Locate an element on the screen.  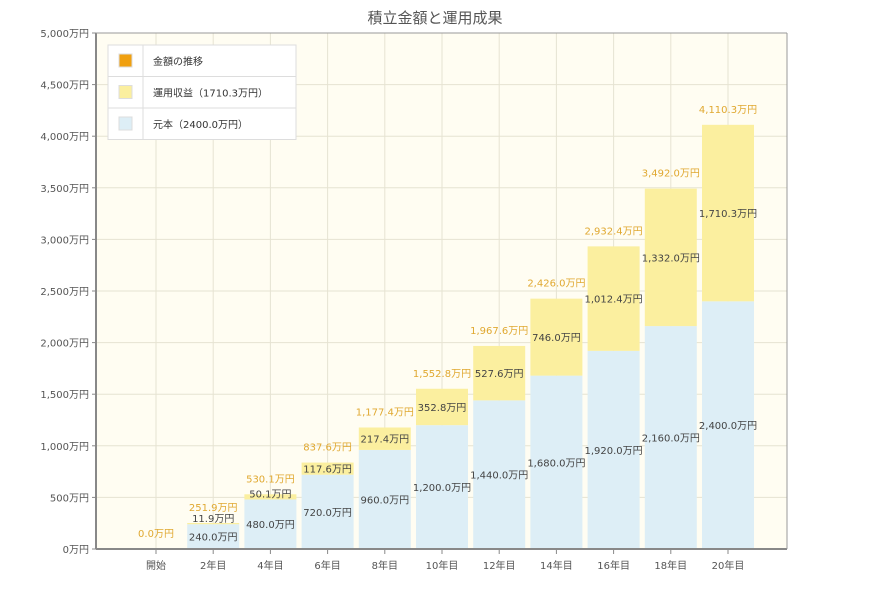
bar-data-label: 746.0万円 is located at coordinates (556, 338).